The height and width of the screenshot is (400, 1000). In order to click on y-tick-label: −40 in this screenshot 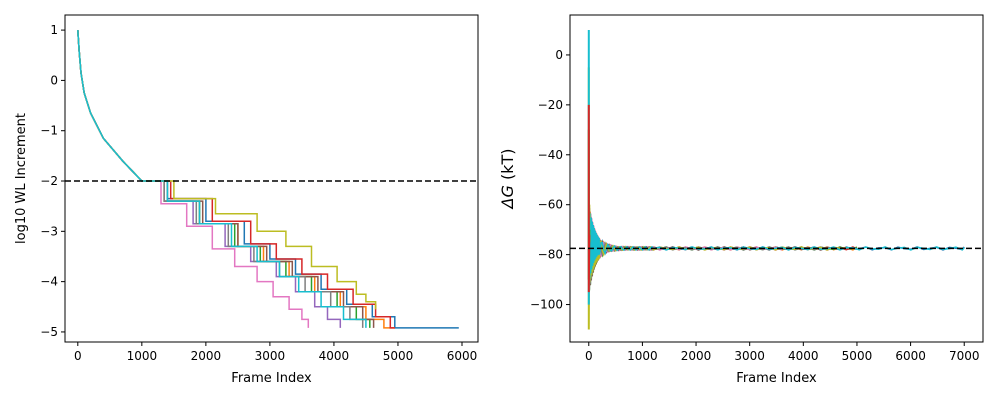, I will do `click(550, 155)`.